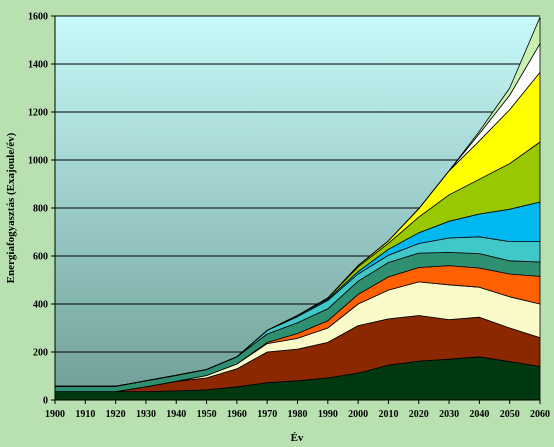  I want to click on y-axis-title: Energiafogyasztás (Exajoule/év), so click(11, 207).